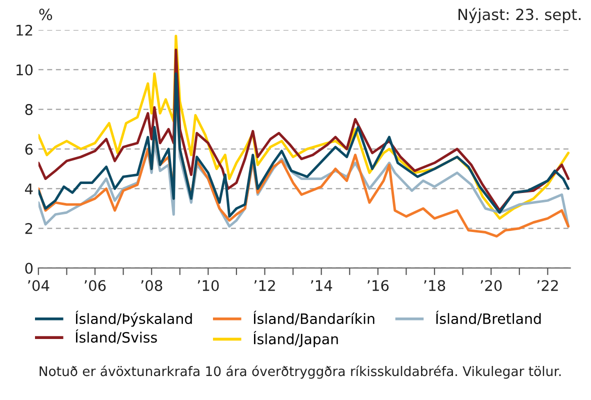 The image size is (591, 400). Describe the element at coordinates (28, 189) in the screenshot. I see `y-tick-label: 4` at that location.